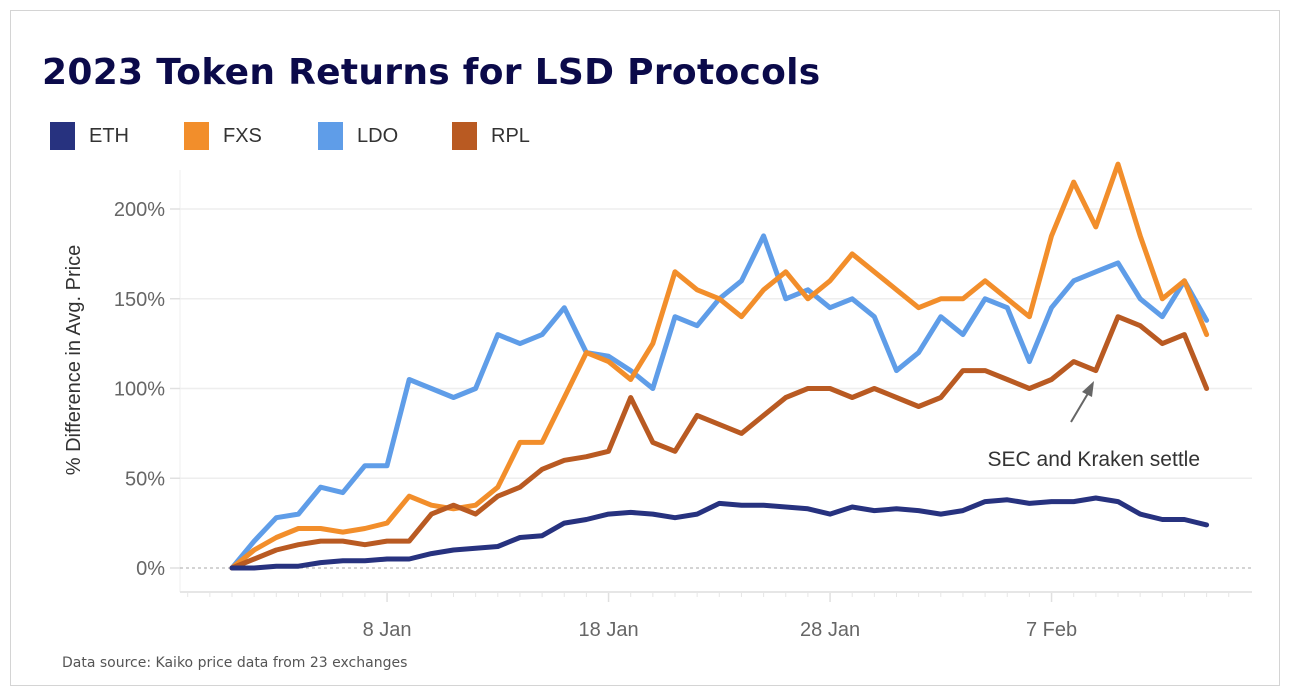 This screenshot has height=696, width=1290. Describe the element at coordinates (719, 533) in the screenshot. I see `series-line-eth` at that location.